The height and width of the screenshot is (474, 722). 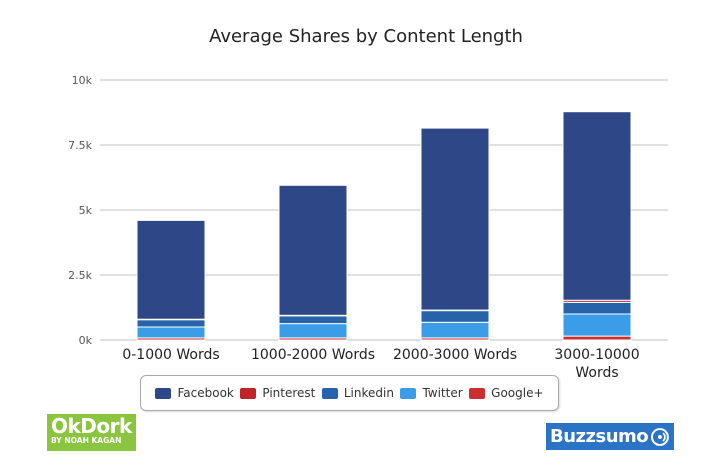 I want to click on okdork-logo-text: OkDork, so click(x=91, y=426).